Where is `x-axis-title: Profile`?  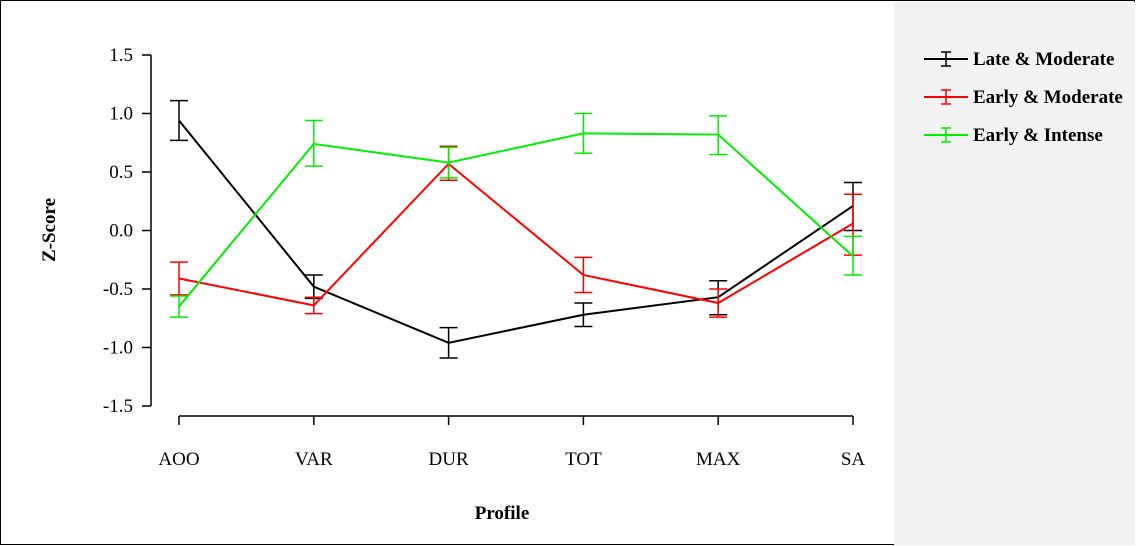
x-axis-title: Profile is located at coordinates (502, 513).